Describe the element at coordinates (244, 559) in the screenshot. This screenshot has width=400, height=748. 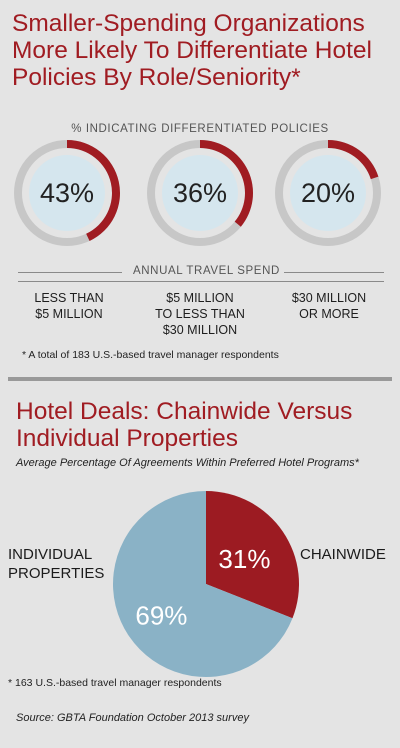
I see `pie-value-label-1: 31%` at that location.